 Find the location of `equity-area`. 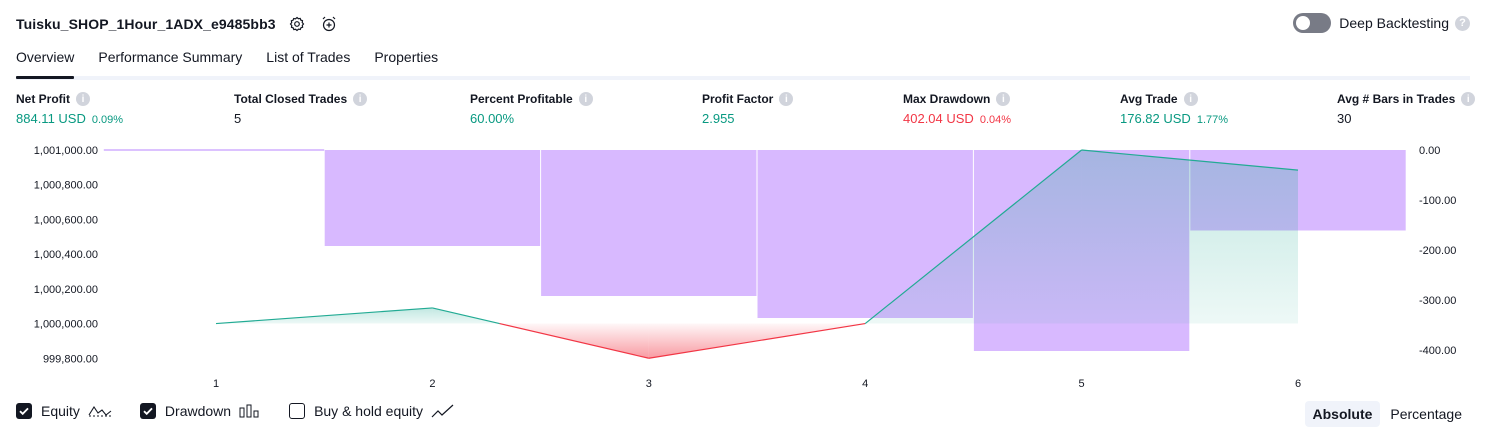

equity-area is located at coordinates (1189, 237).